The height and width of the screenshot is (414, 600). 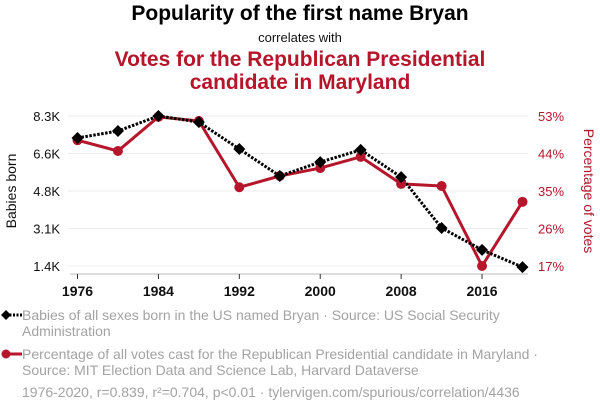 I want to click on y-right-tick-label: 35%, so click(x=551, y=191).